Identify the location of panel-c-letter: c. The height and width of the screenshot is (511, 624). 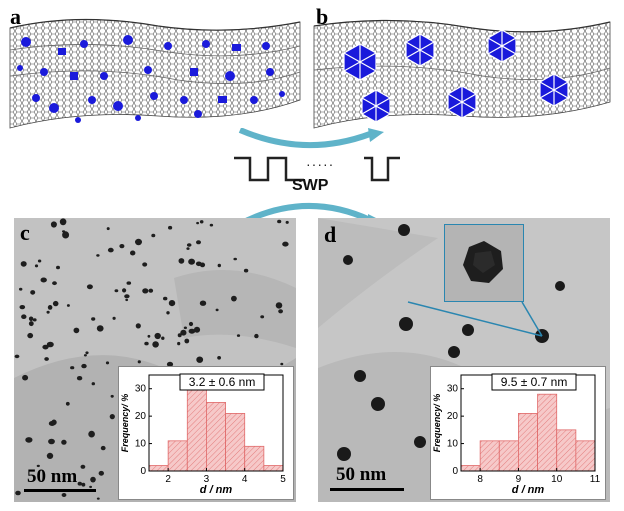
(25, 232).